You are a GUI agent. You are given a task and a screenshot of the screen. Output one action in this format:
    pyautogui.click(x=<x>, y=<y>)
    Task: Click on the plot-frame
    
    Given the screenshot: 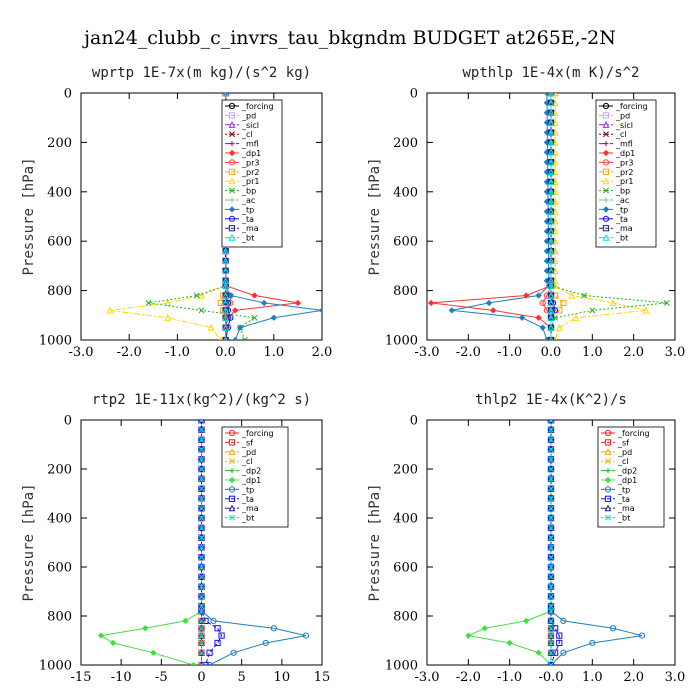 What is the action you would take?
    pyautogui.click(x=201, y=216)
    